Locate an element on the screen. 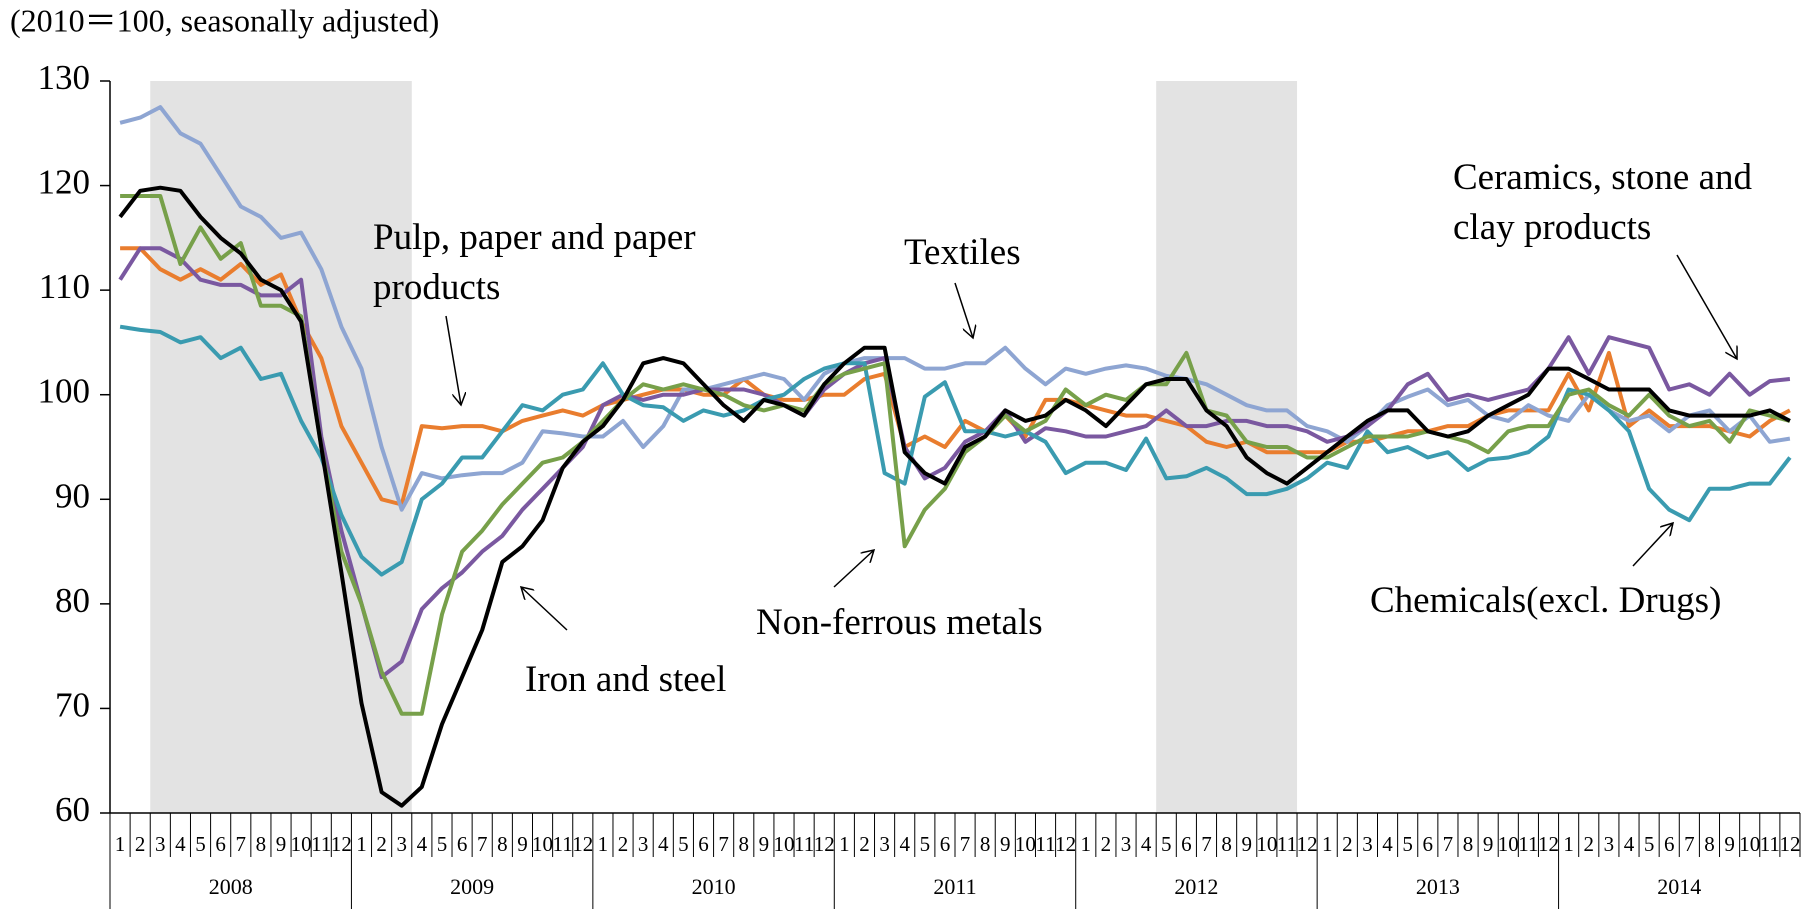 The width and height of the screenshot is (1806, 909). y-tick-label: 70 is located at coordinates (72, 704).